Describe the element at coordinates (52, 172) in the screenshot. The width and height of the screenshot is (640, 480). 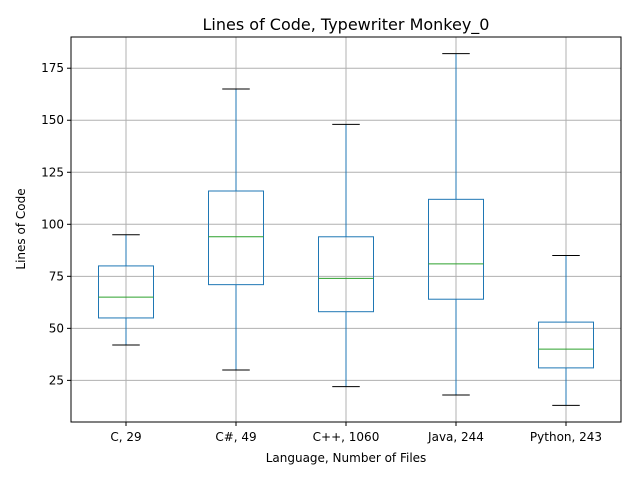
I see `y-tick-label: 125` at that location.